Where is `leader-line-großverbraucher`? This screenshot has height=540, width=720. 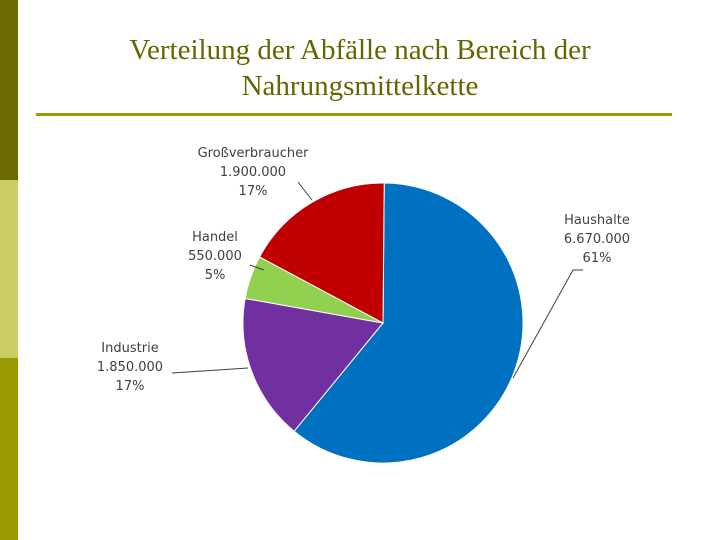
leader-line-großverbraucher is located at coordinates (305, 191).